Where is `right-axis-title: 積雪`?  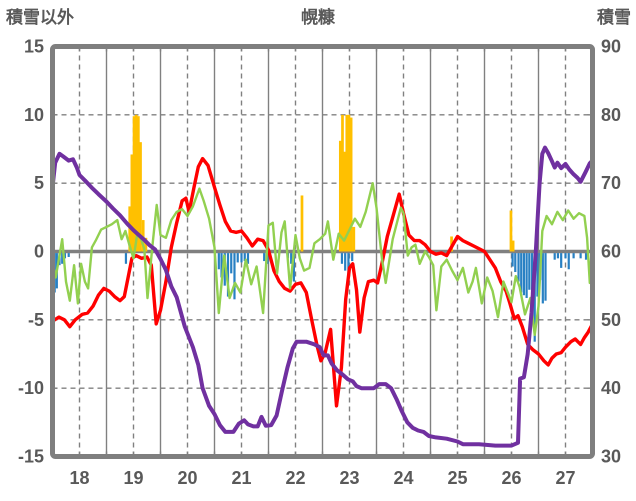
right-axis-title: 積雪 is located at coordinates (614, 17).